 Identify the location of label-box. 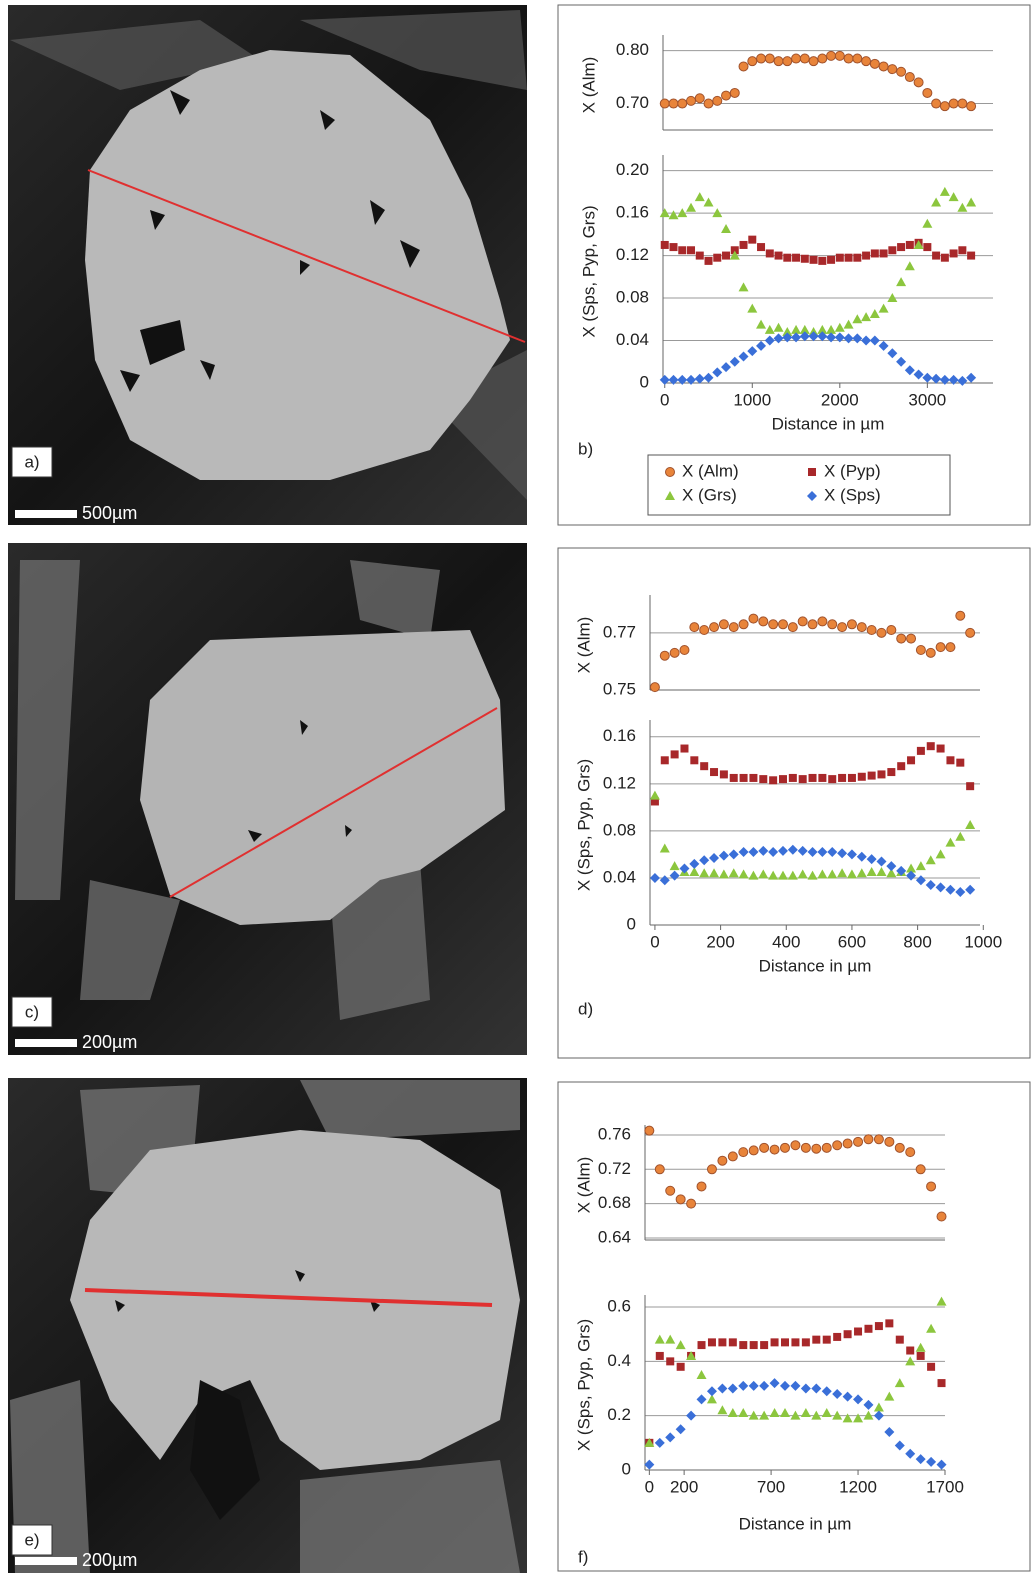
(32, 462).